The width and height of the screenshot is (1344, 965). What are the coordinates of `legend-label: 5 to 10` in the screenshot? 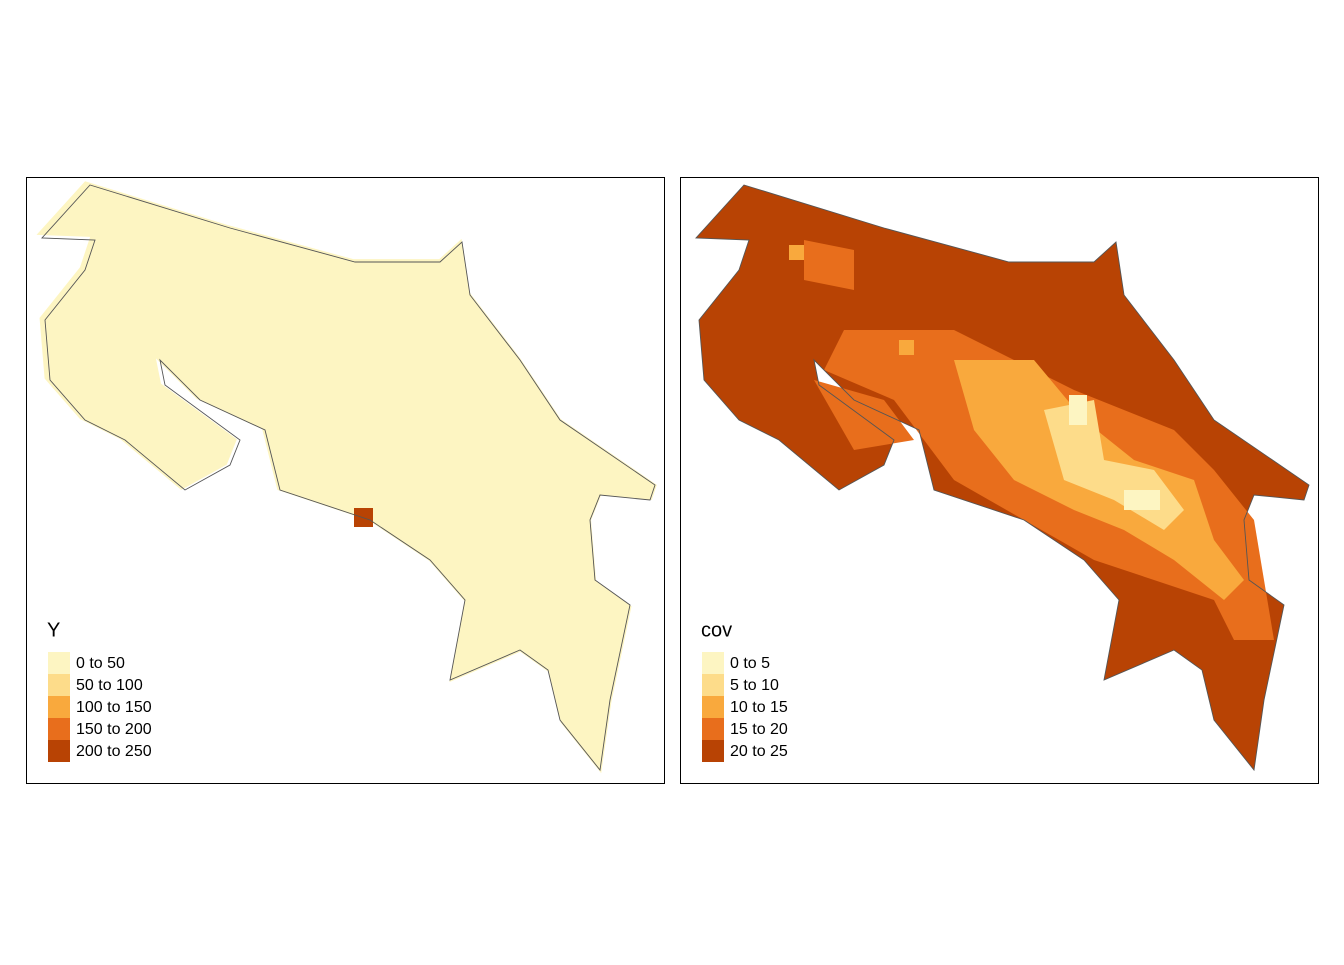 It's located at (754, 685).